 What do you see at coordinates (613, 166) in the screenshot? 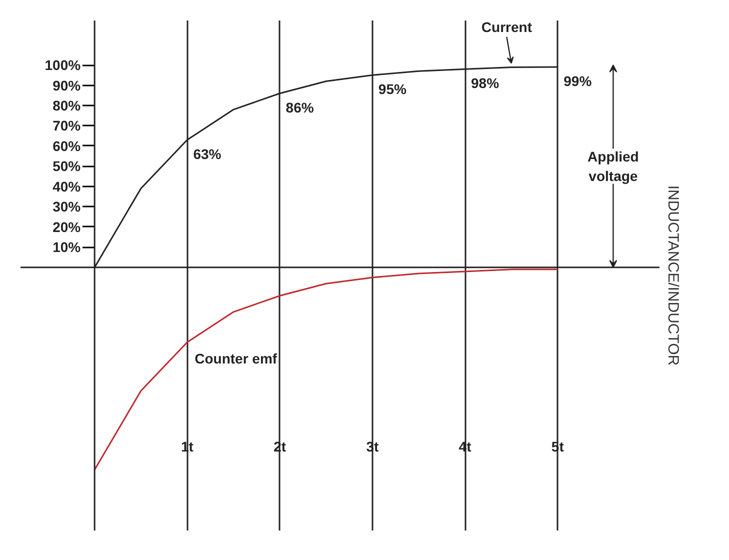
I see `annotation: Applied voltage` at bounding box center [613, 166].